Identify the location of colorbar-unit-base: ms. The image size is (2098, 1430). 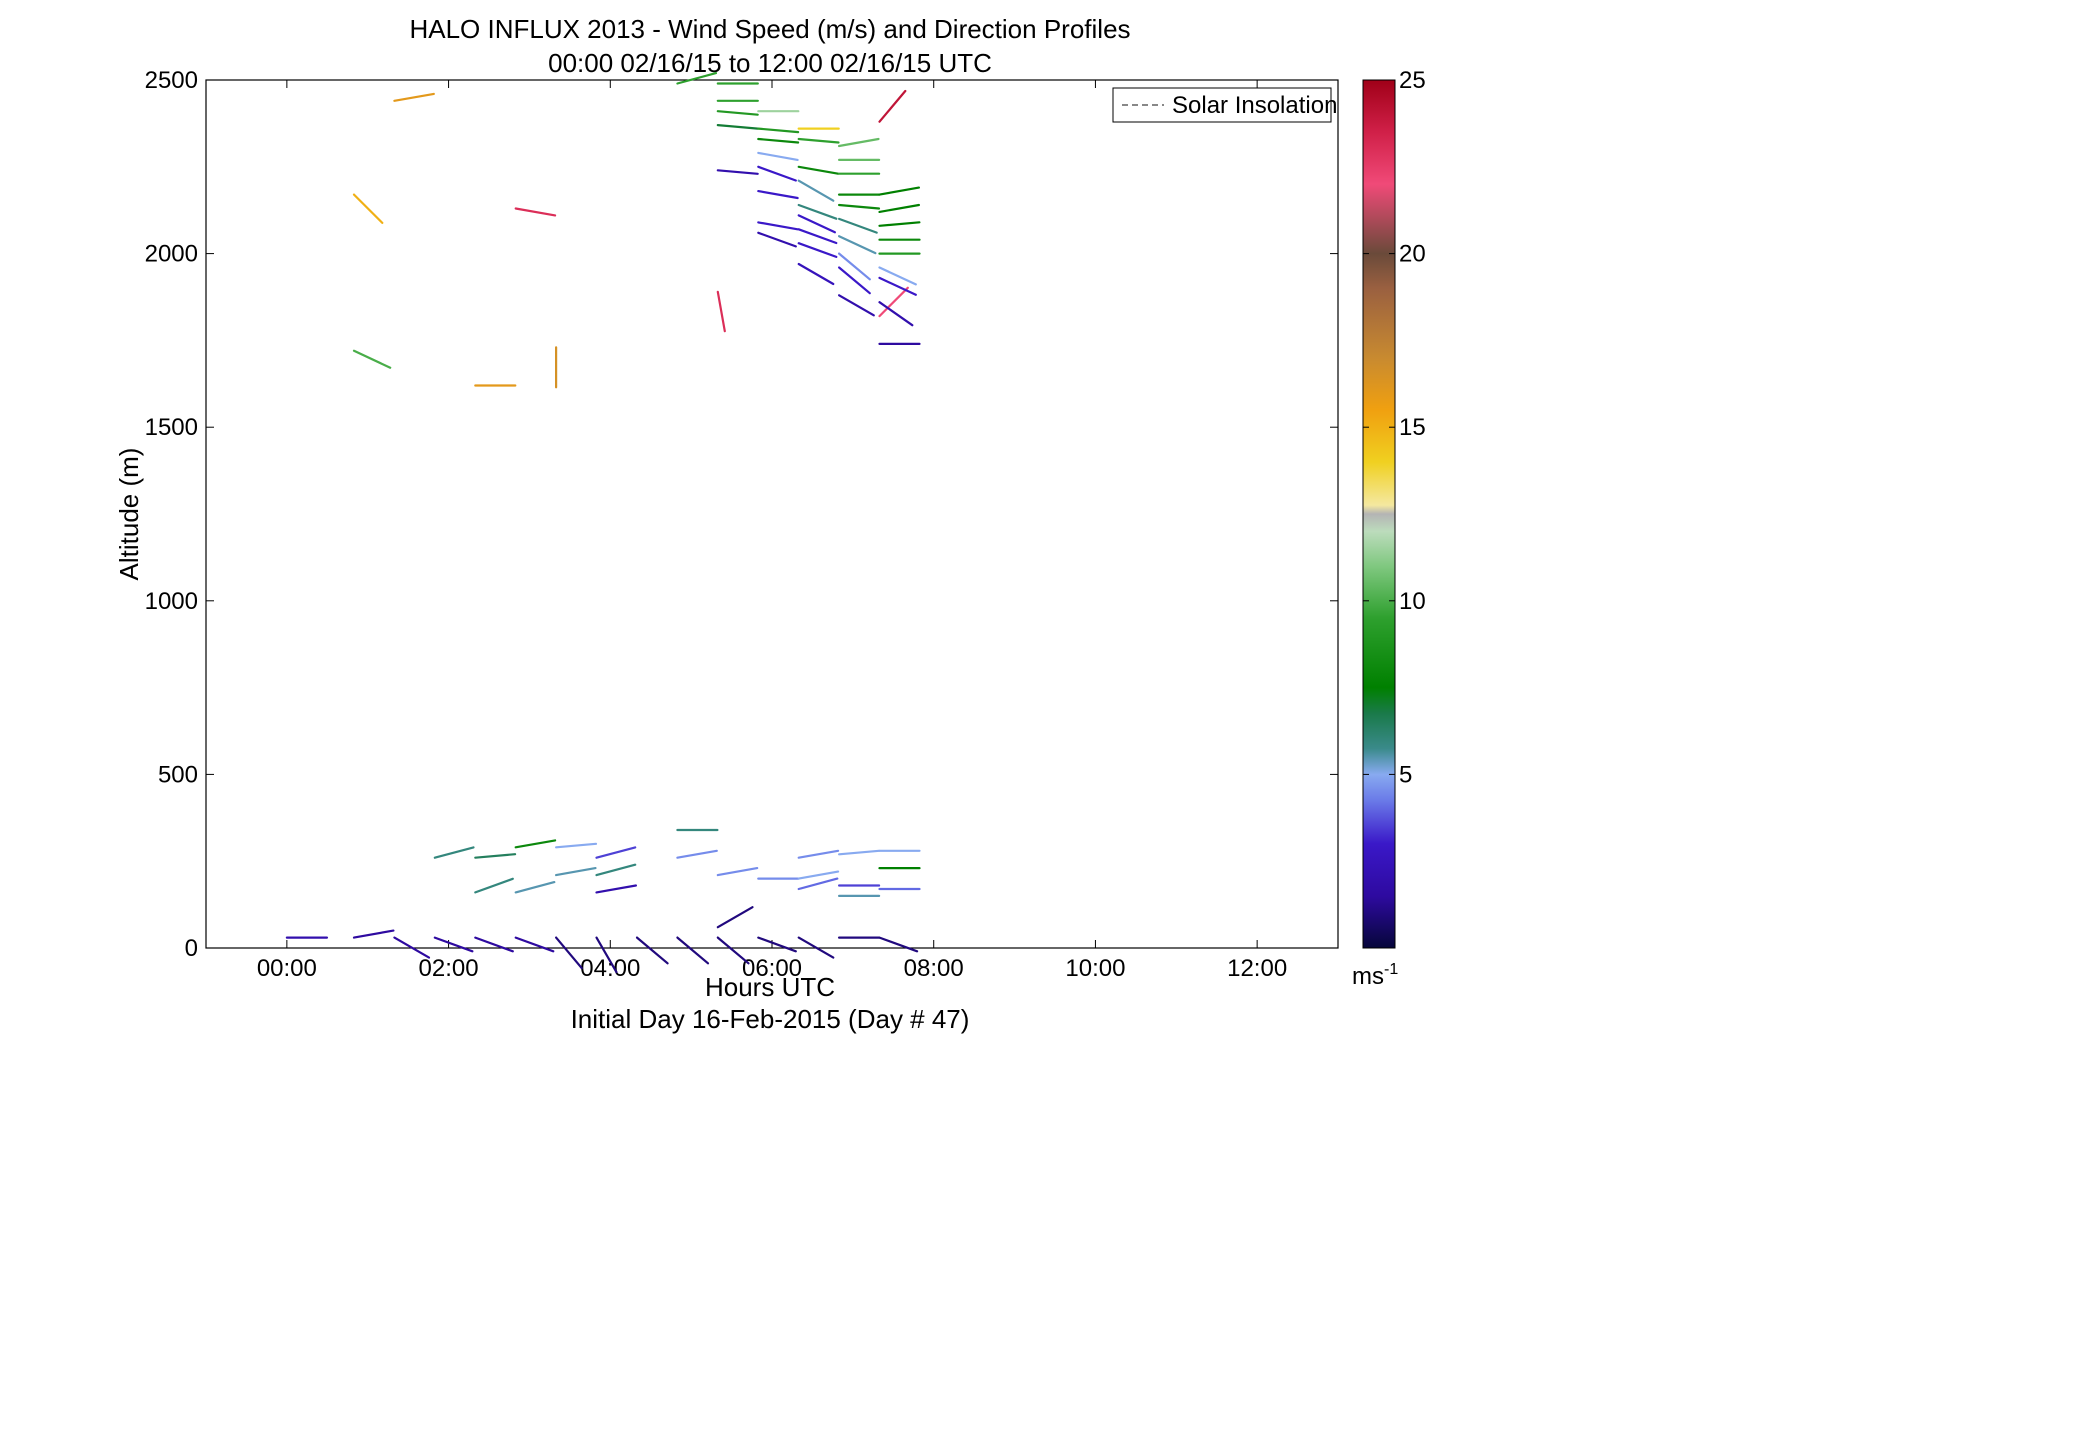
(1368, 976).